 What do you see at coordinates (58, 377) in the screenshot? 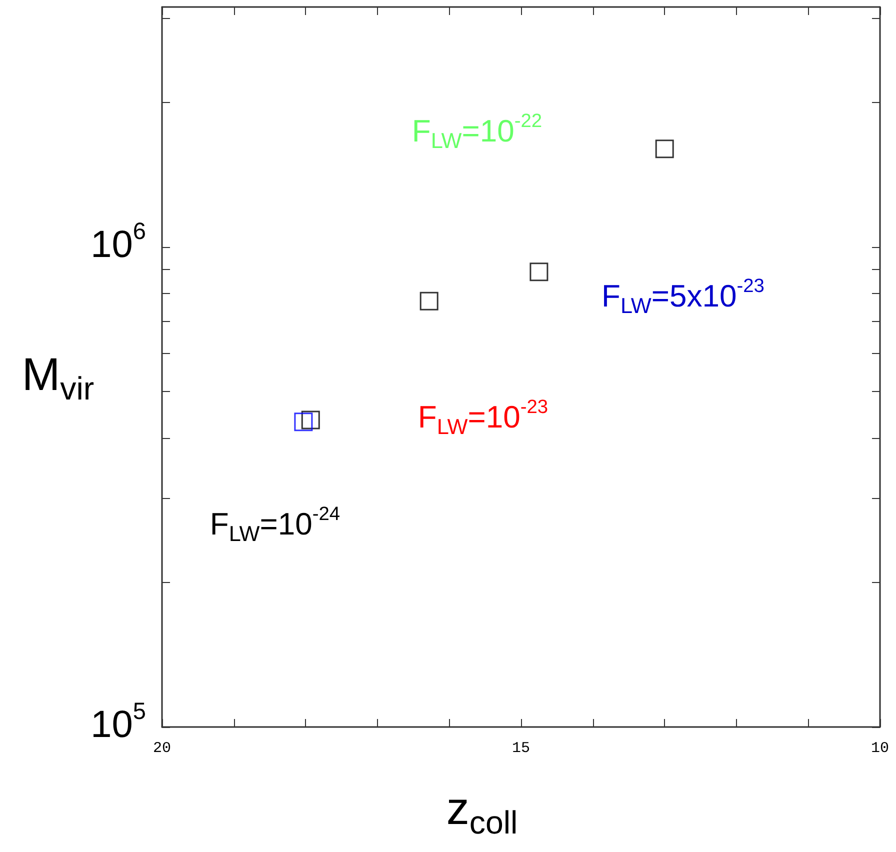
I see `y-axis-title: M$_{vir}$` at bounding box center [58, 377].